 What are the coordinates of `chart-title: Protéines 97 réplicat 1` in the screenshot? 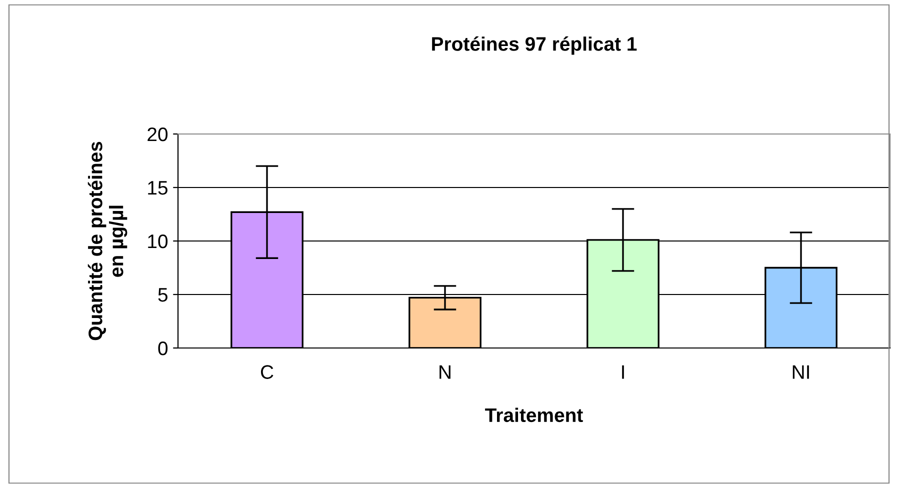 It's located at (534, 45).